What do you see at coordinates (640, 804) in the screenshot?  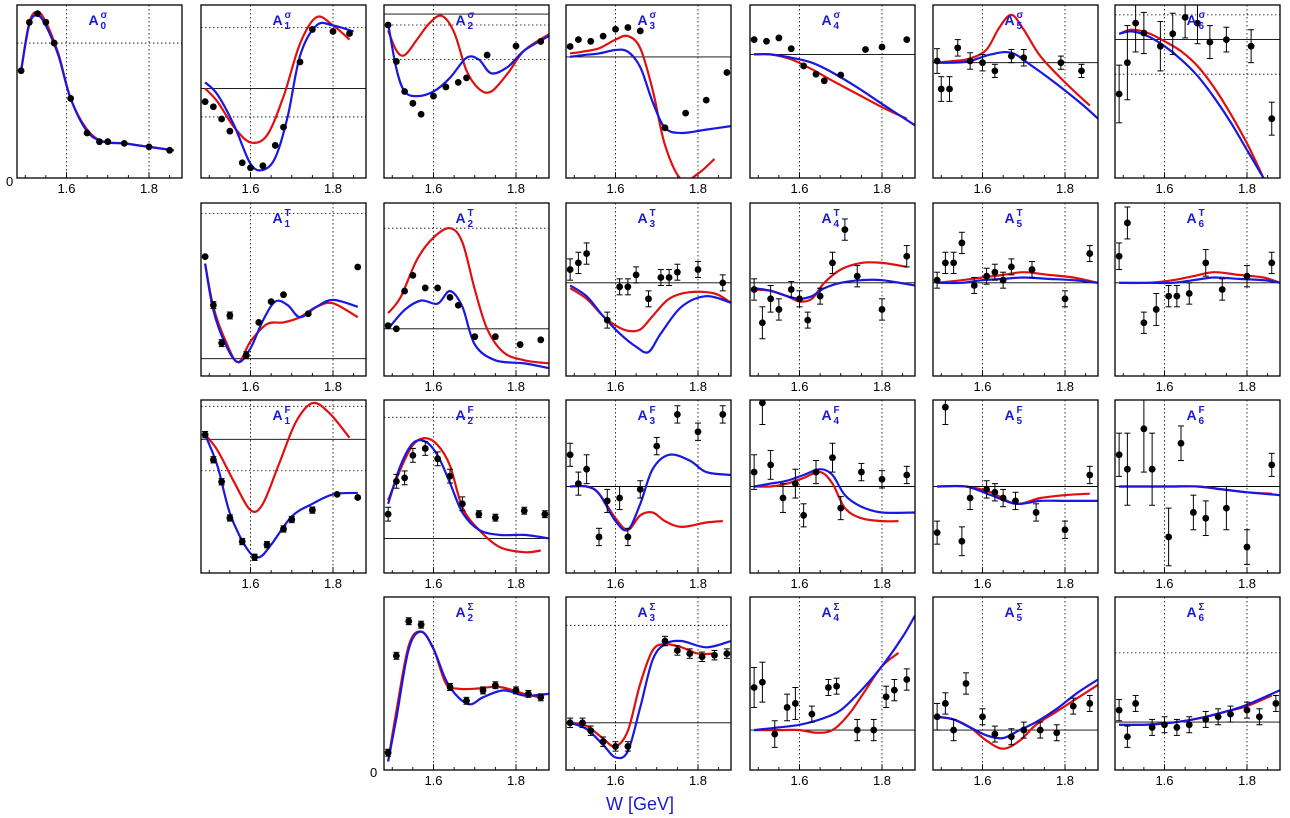 I see `x-axis-label: W [GeV]` at bounding box center [640, 804].